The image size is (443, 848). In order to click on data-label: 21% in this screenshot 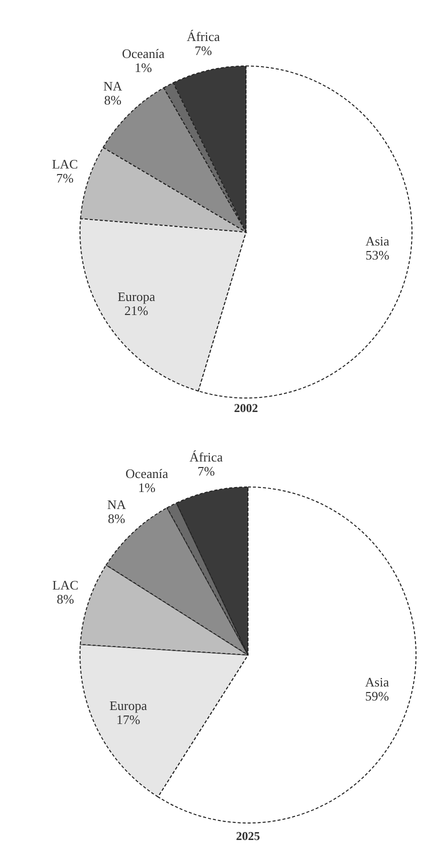, I will do `click(136, 310)`.